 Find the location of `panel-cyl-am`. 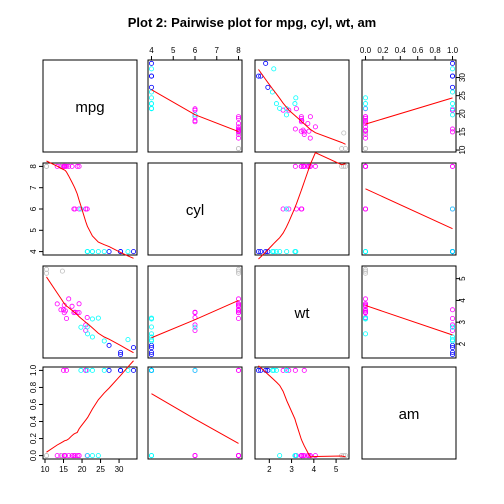

panel-cyl-am is located at coordinates (409, 209).